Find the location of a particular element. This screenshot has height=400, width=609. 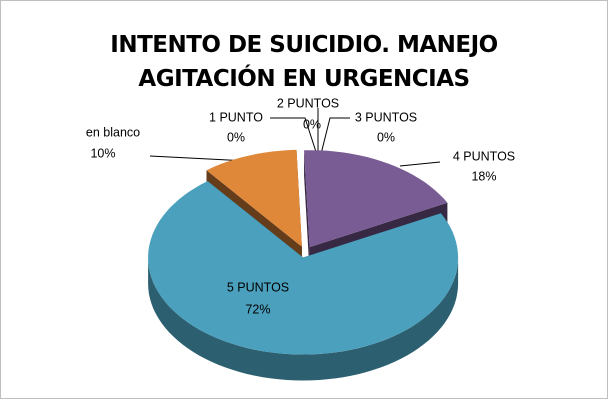

slice-side is located at coordinates (307, 212).